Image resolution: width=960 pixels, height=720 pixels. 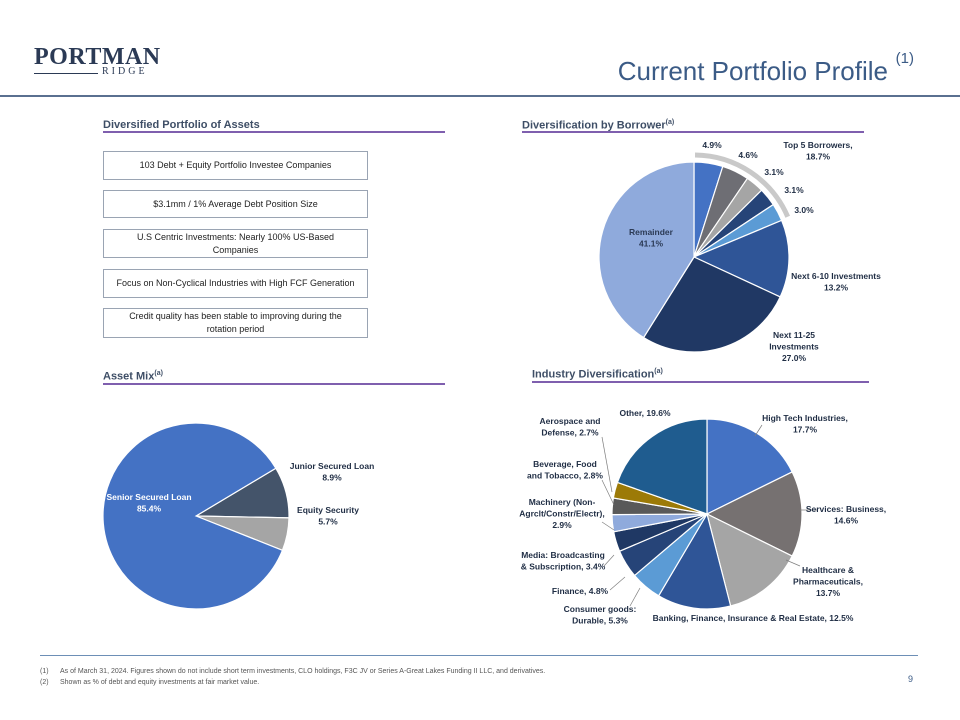 I want to click on section-title-asset-mix: Asset Mix(a), so click(x=133, y=376).